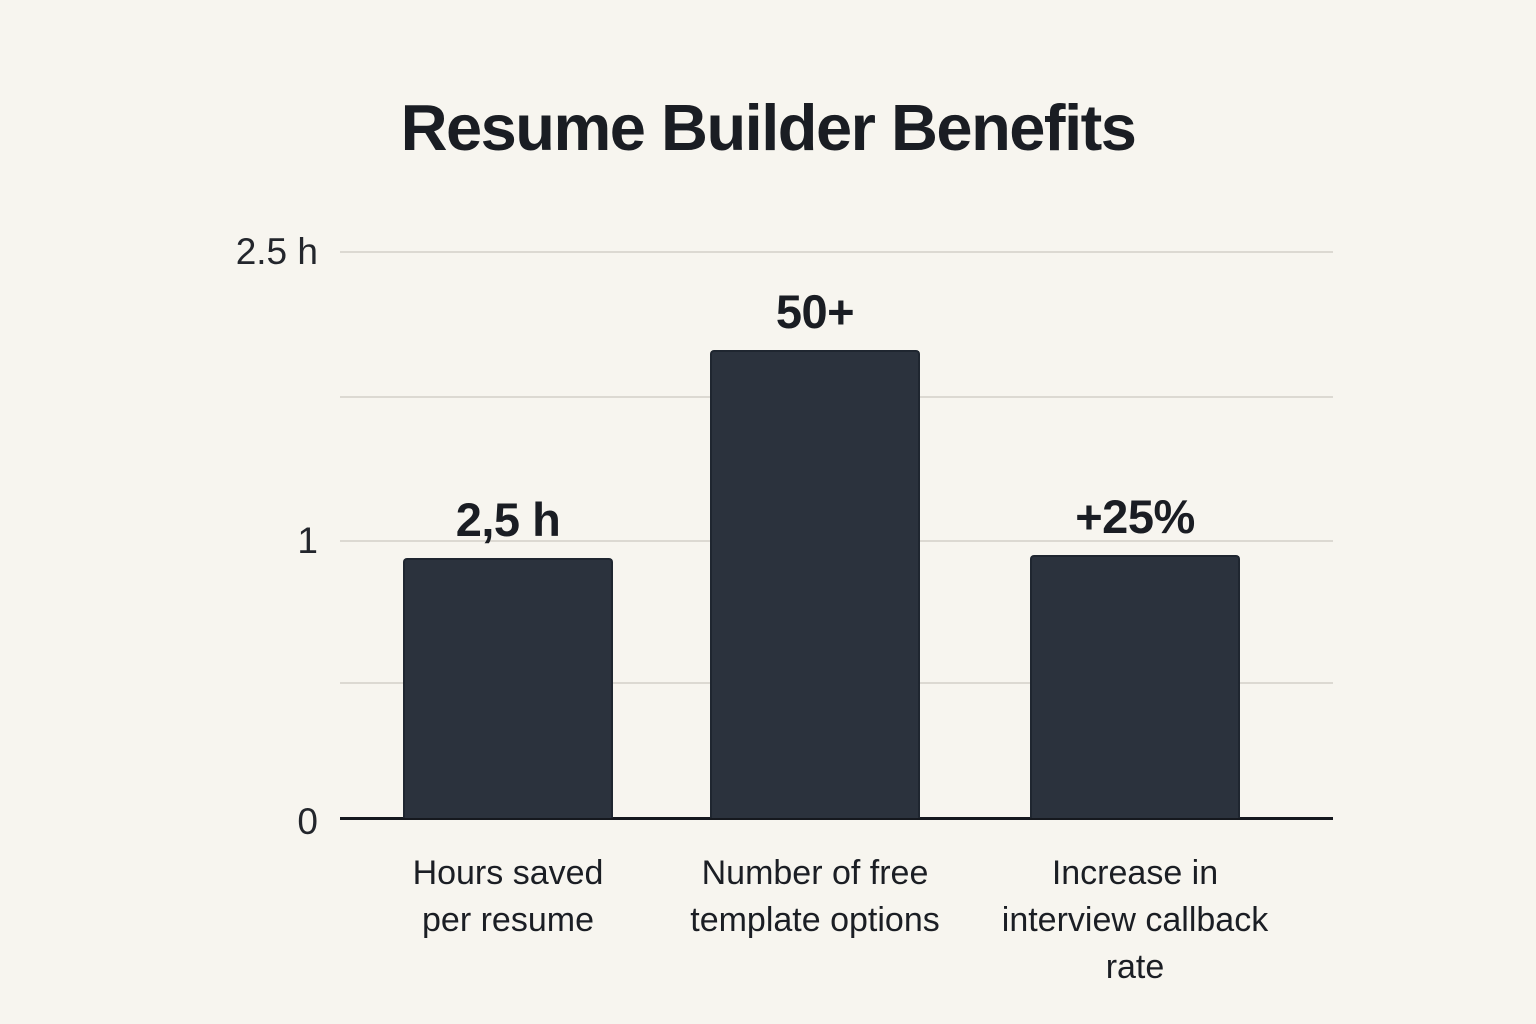  Describe the element at coordinates (815, 920) in the screenshot. I see `category-label-1-line-1: template options` at that location.